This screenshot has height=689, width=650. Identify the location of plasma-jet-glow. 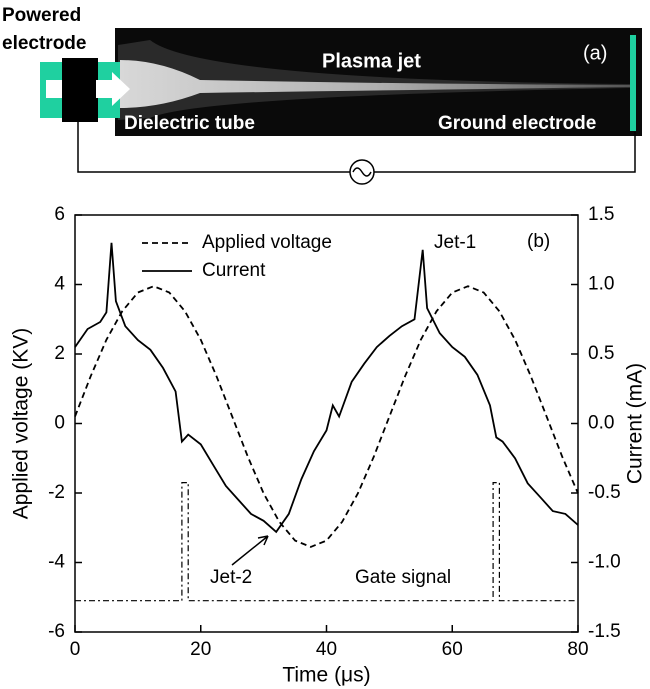
(375, 84).